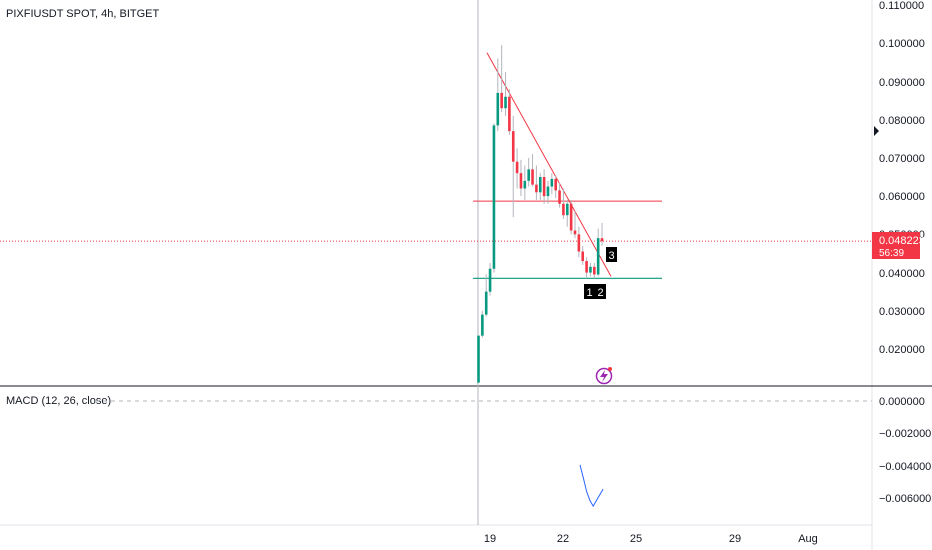 Image resolution: width=932 pixels, height=550 pixels. I want to click on marker-2: 2, so click(600, 291).